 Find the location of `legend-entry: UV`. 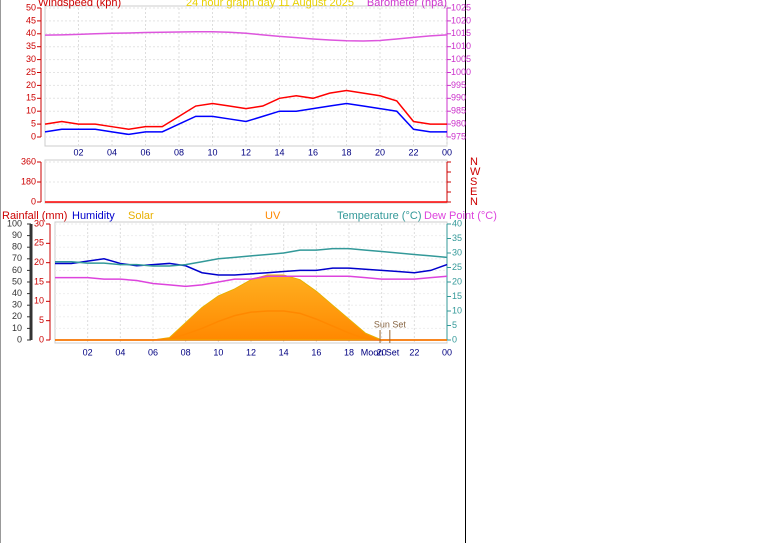

legend-entry: UV is located at coordinates (273, 216).